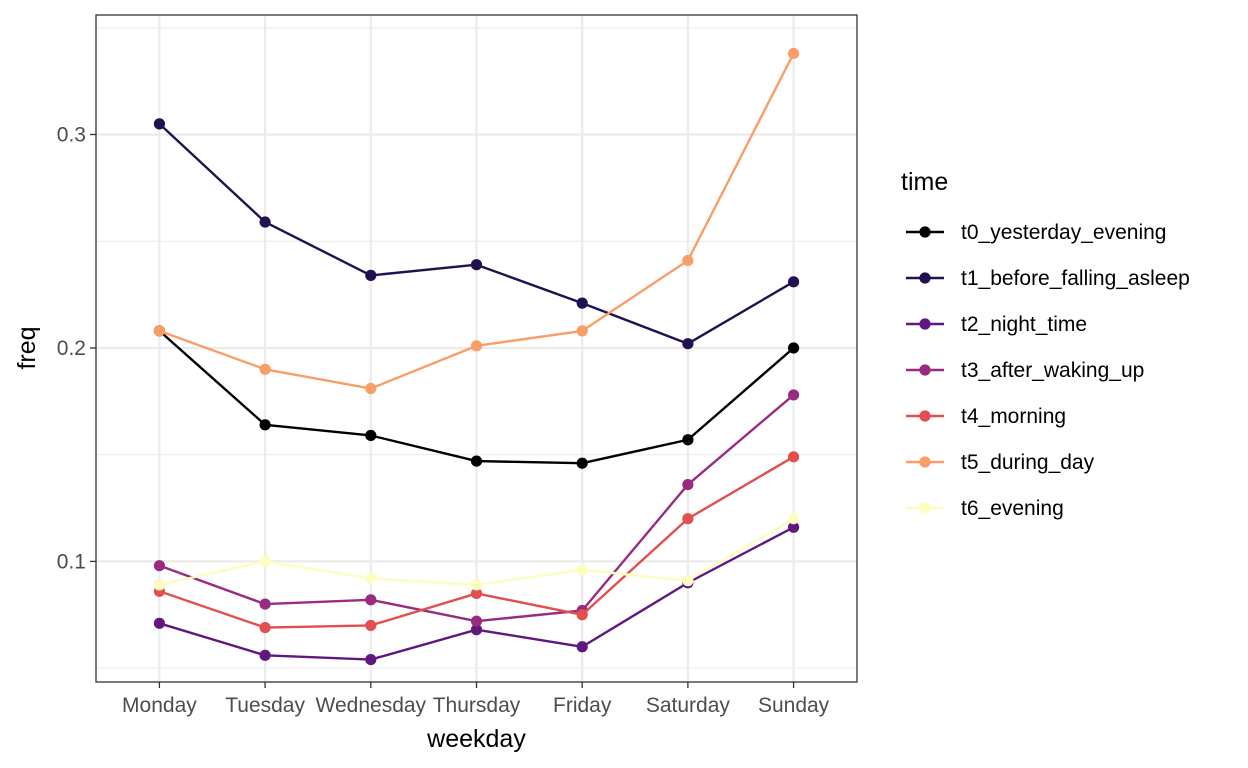 The width and height of the screenshot is (1248, 768). I want to click on legend-label: t6_evening, so click(1012, 508).